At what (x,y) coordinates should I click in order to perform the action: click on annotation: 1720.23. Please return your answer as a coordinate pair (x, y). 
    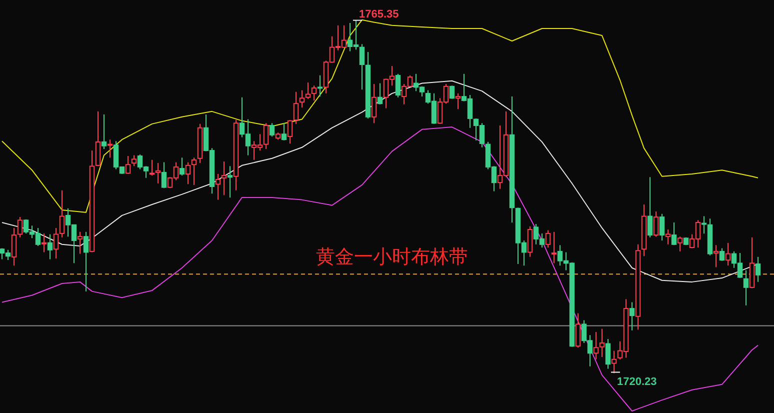
    Looking at the image, I should click on (637, 382).